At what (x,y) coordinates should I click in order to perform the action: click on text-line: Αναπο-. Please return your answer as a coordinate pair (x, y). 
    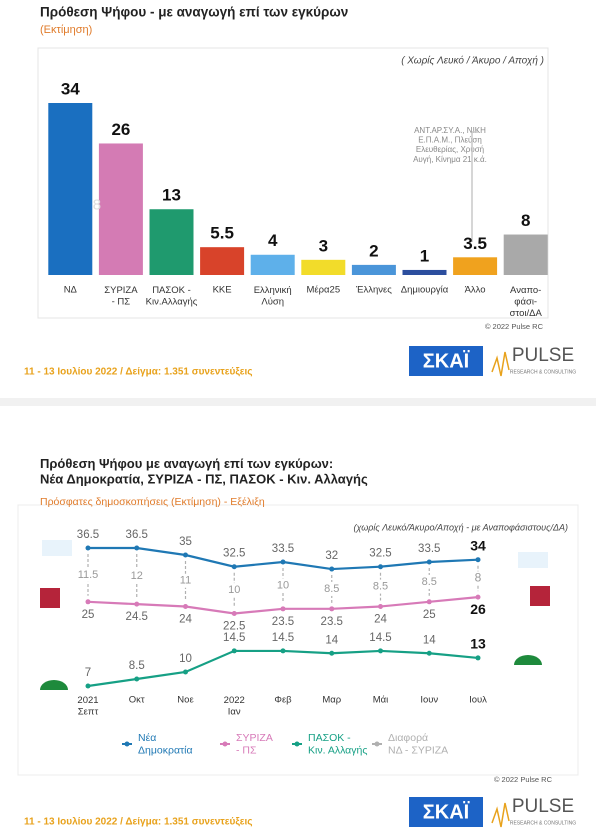
    Looking at the image, I should click on (525, 290).